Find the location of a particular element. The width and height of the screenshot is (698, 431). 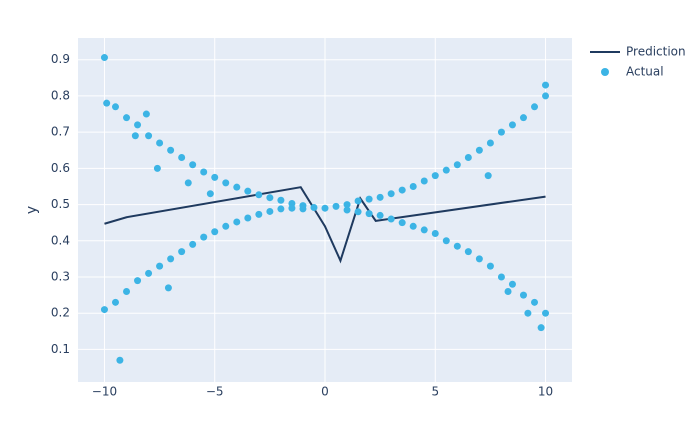

y-tick-label: 0.3 is located at coordinates (60, 276).